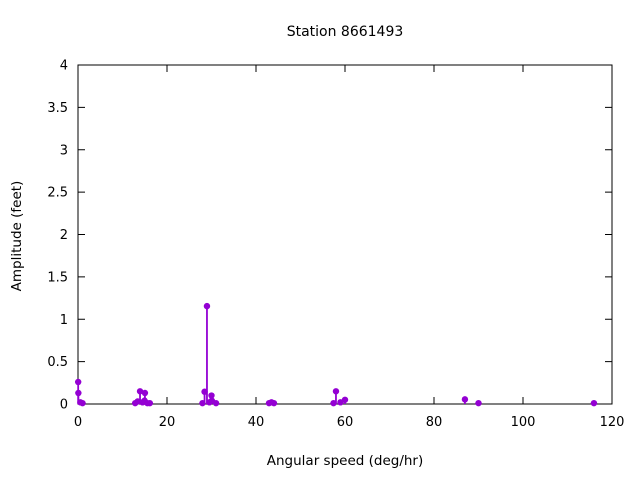 The height and width of the screenshot is (480, 640). What do you see at coordinates (64, 66) in the screenshot?
I see `y-tick-label: 4` at bounding box center [64, 66].